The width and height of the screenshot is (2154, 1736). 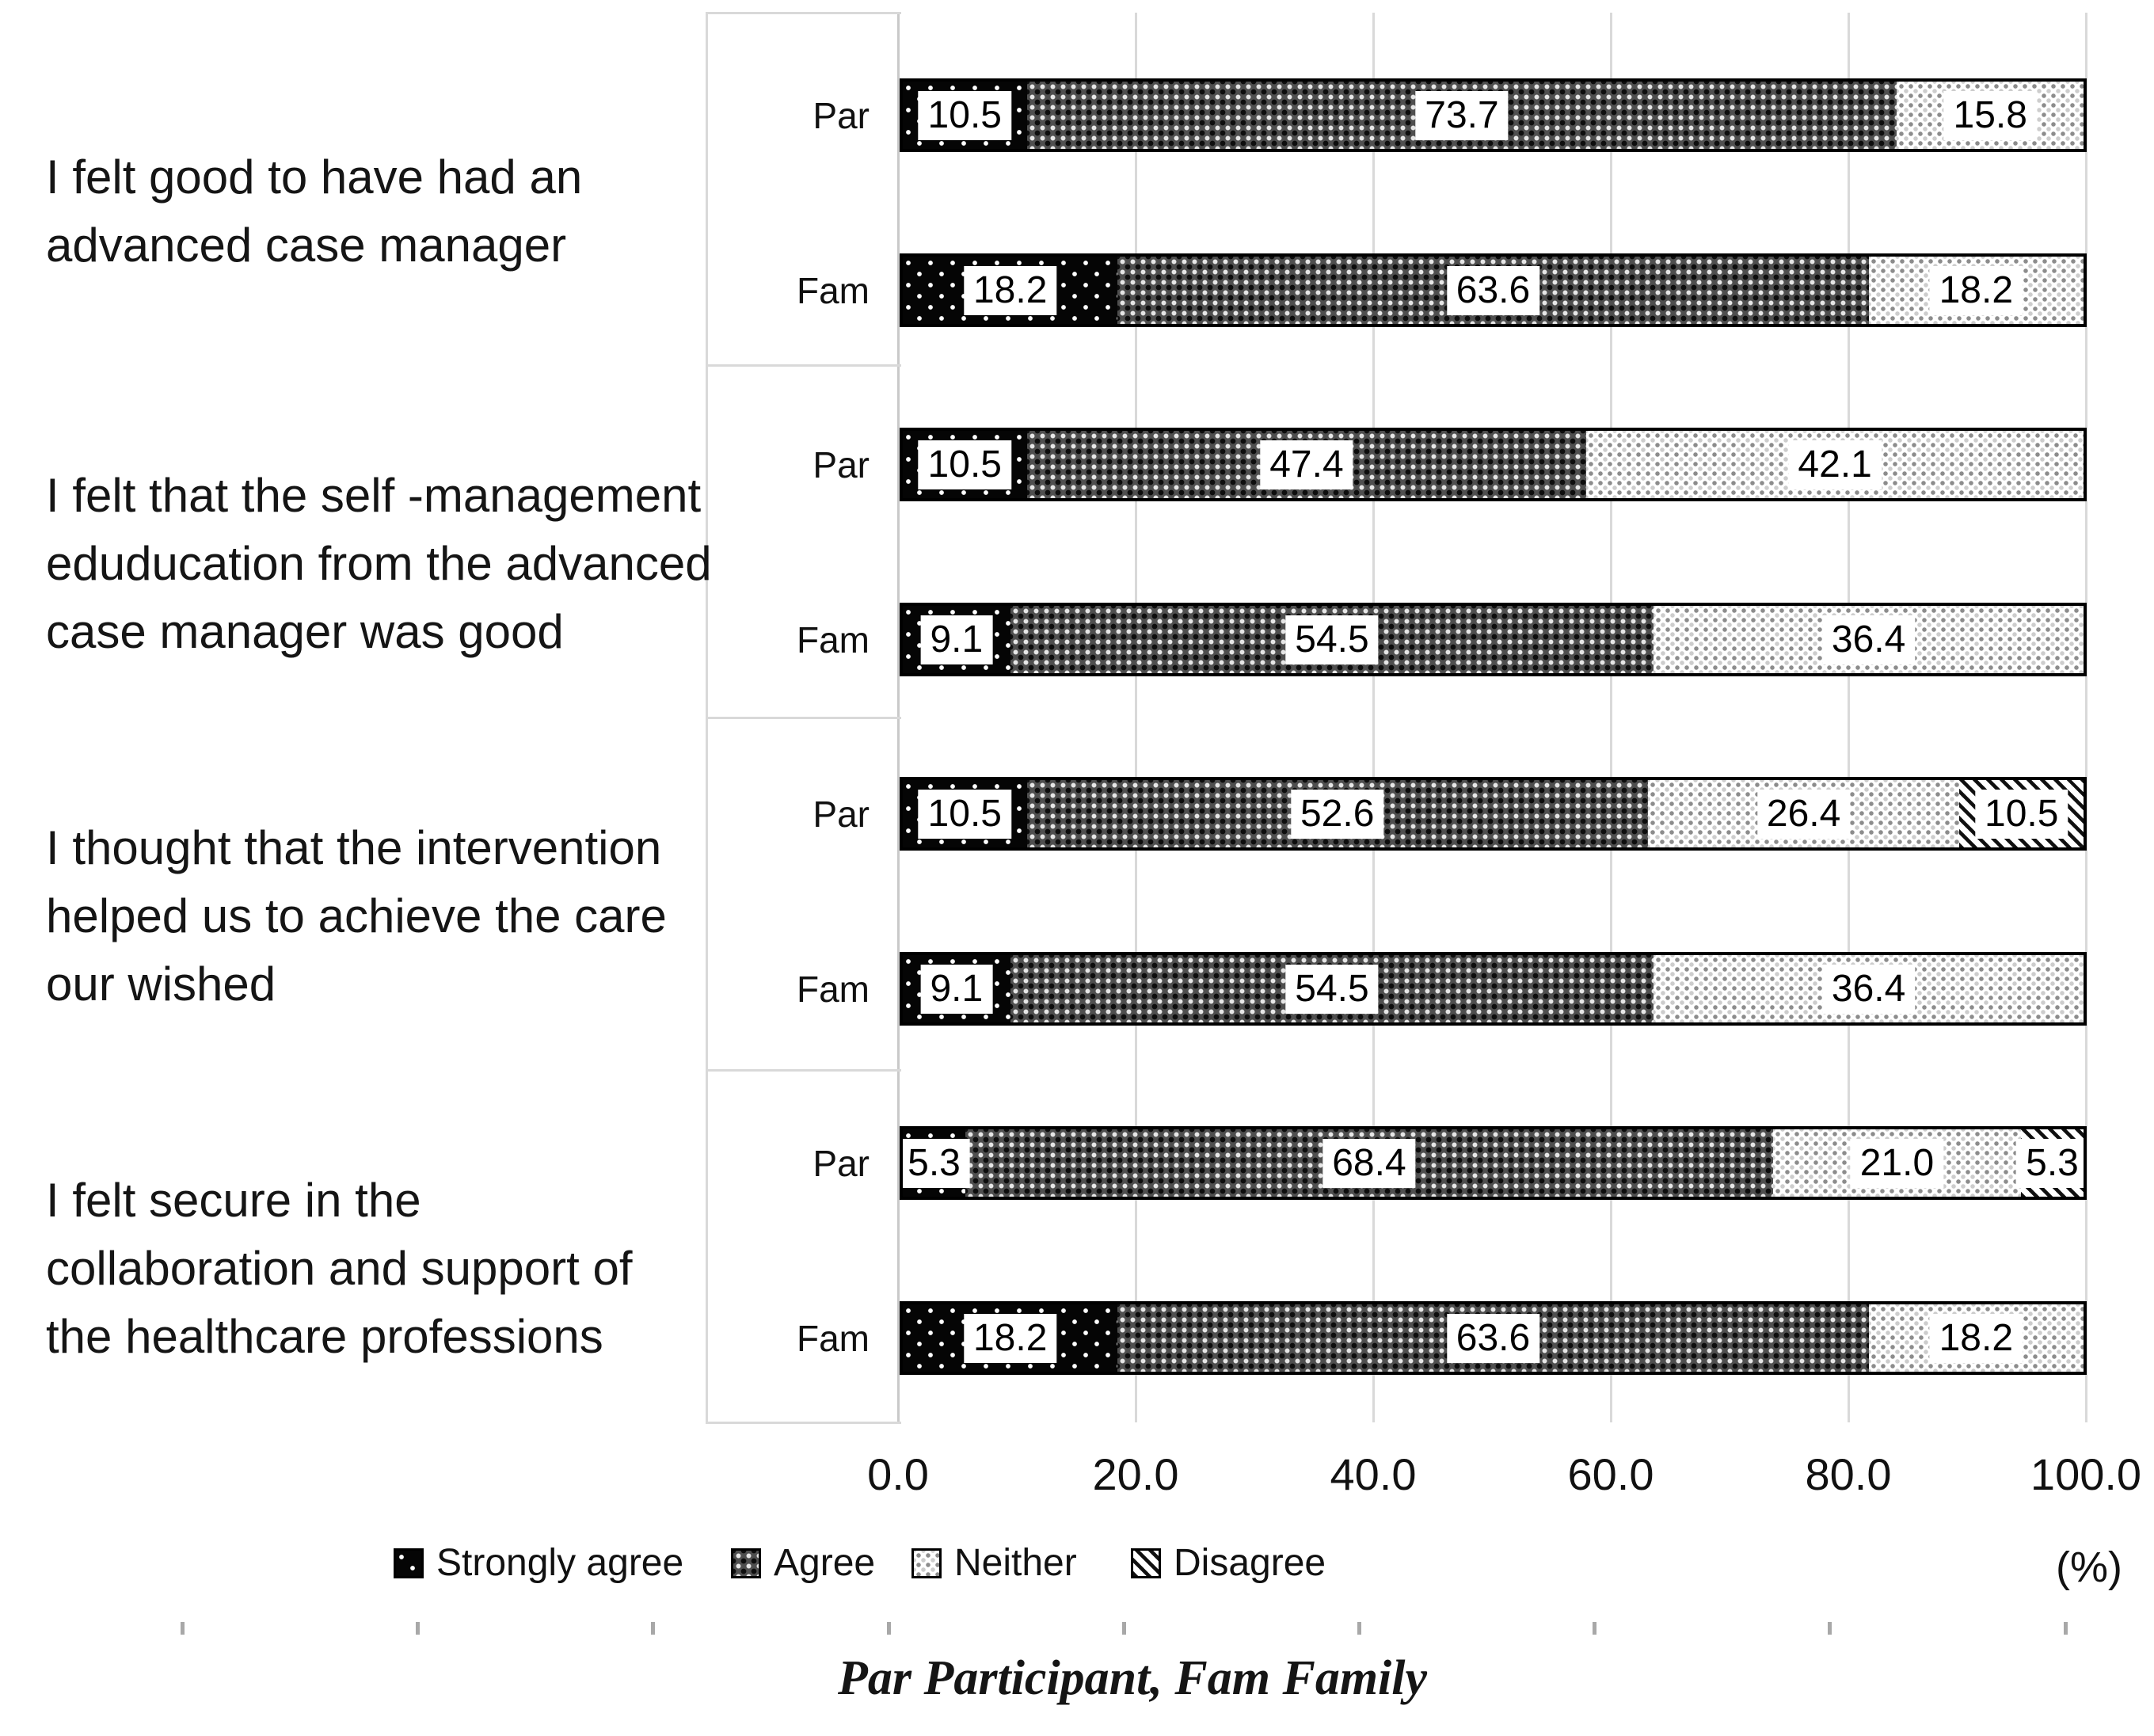 I want to click on legend-item: Agree, so click(x=803, y=1563).